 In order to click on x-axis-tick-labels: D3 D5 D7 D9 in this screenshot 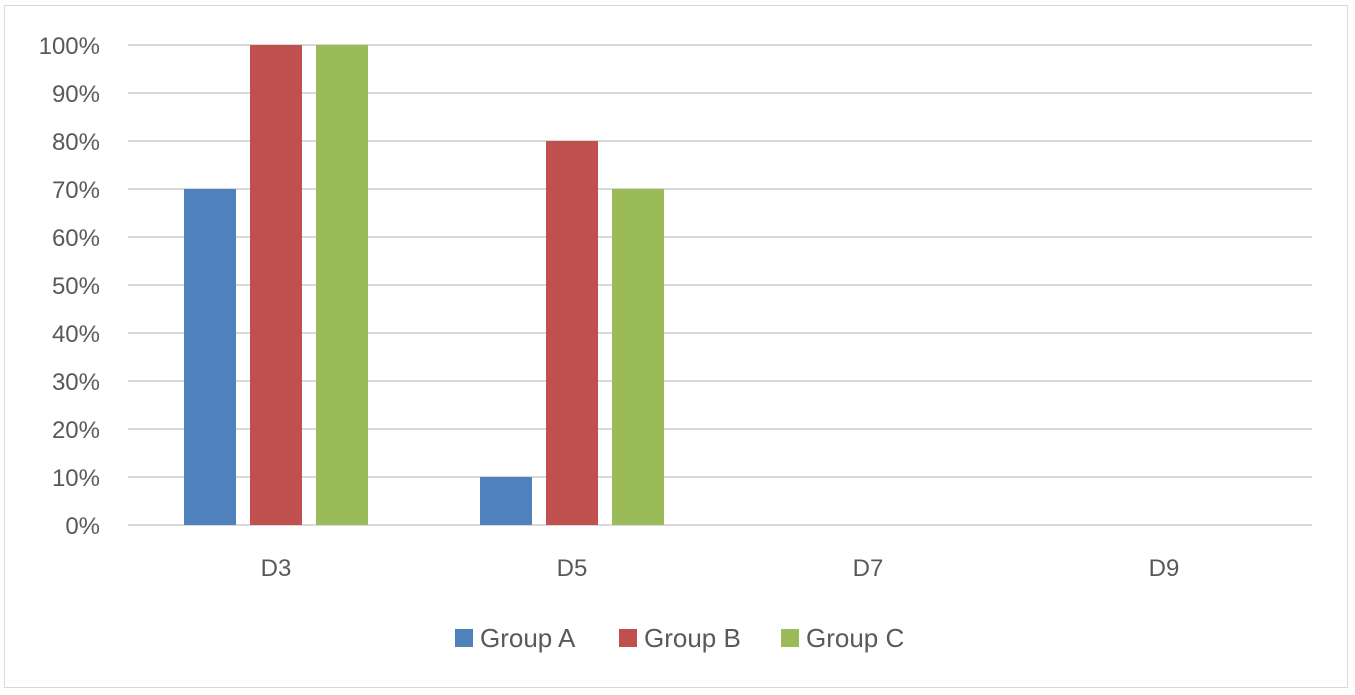, I will do `click(720, 568)`.